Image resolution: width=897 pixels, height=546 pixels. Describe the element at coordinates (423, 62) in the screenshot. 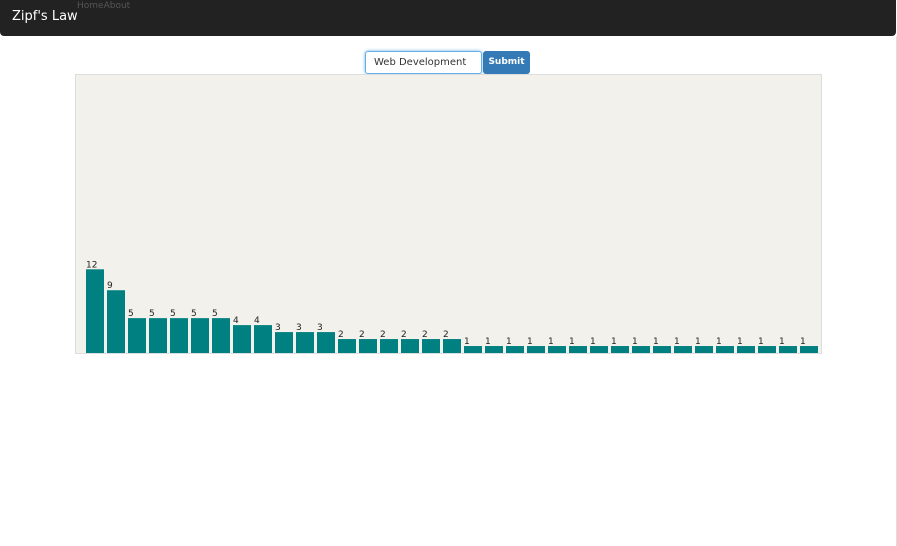

I see `search-input: Web Development` at that location.